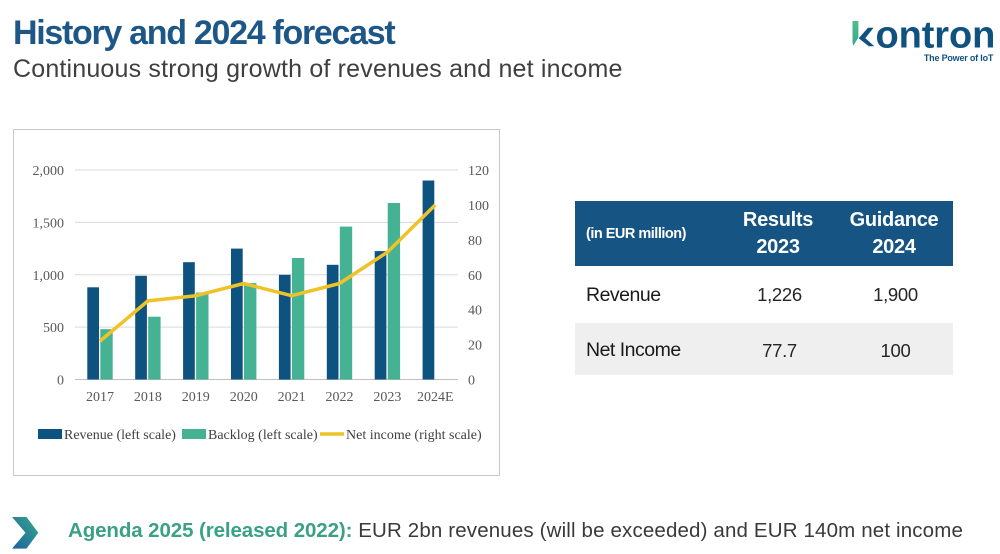  I want to click on svg-text: 40, so click(475, 311).